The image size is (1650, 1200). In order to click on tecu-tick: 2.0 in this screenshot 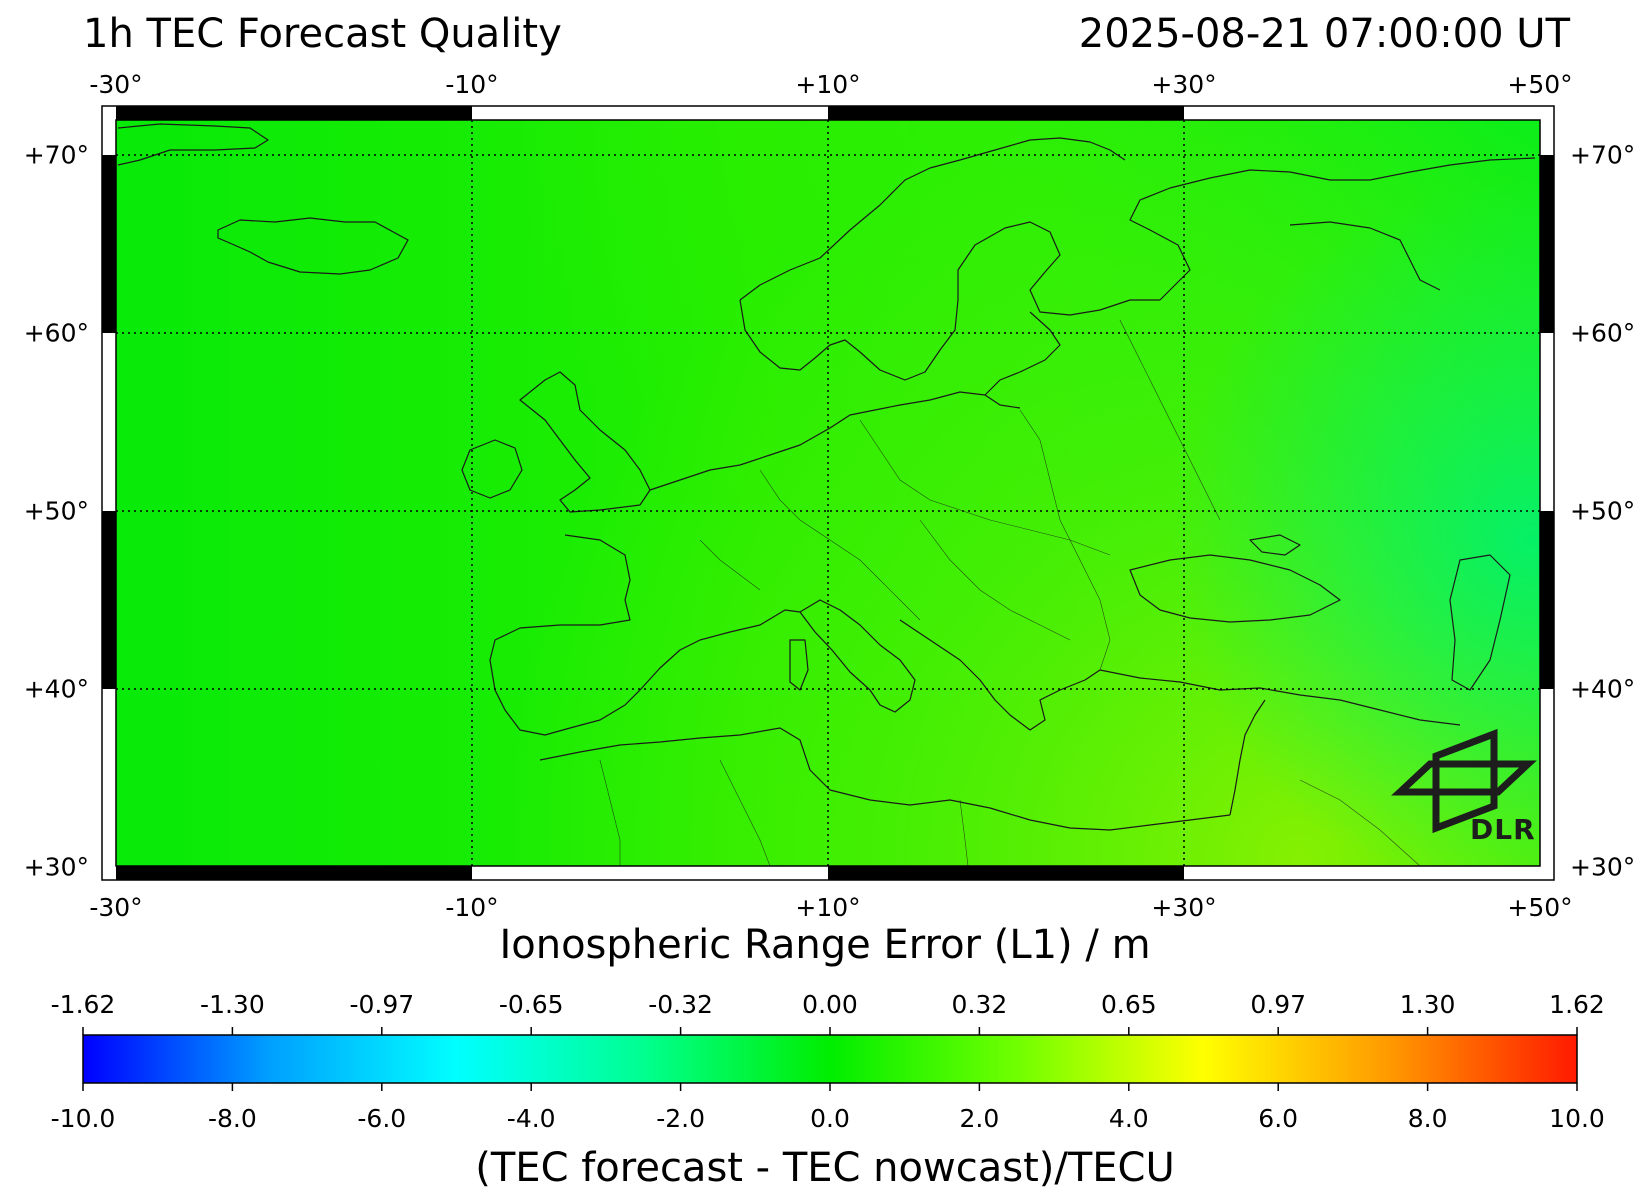, I will do `click(979, 1118)`.